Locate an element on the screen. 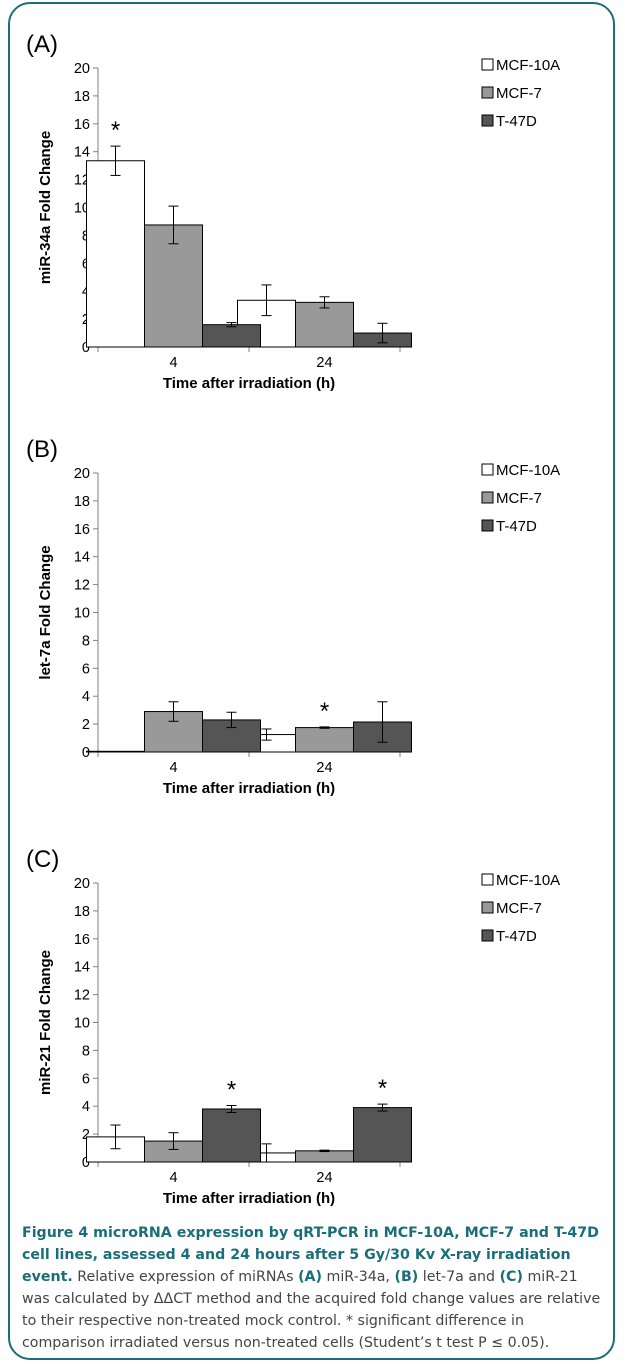 Image resolution: width=625 pixels, height=1370 pixels. caption-text-3: let-7a and is located at coordinates (459, 1277).